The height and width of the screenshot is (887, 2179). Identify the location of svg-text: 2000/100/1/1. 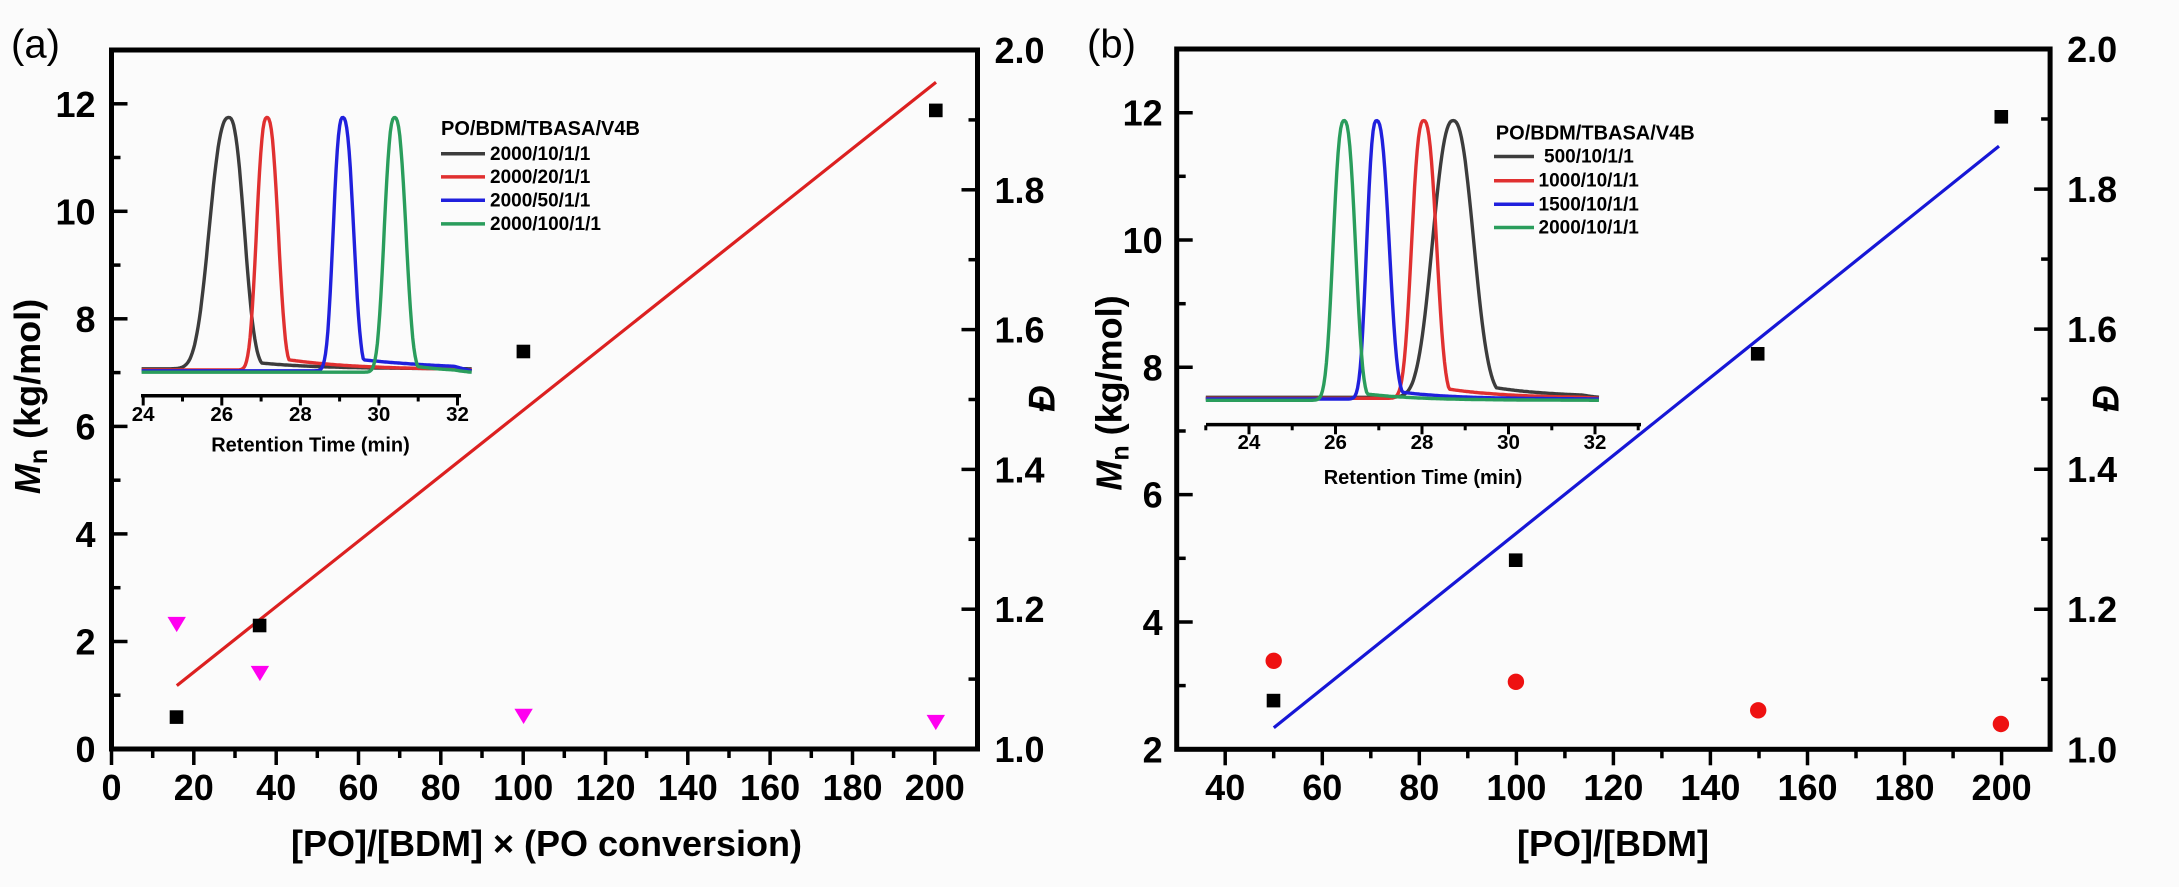
(545, 224).